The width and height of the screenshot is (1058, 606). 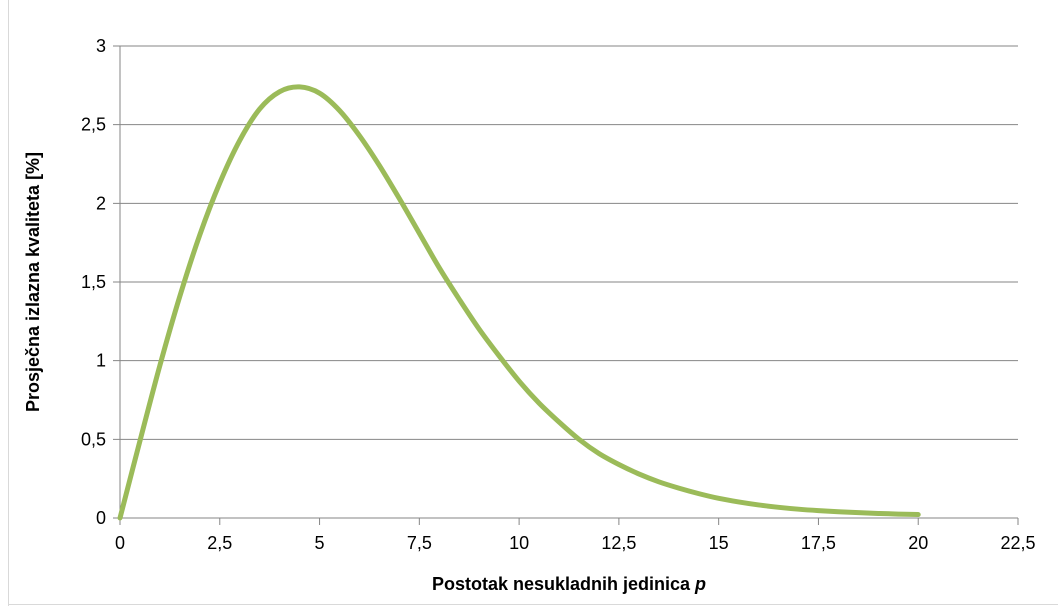 I want to click on y-tick-label: 1, so click(x=101, y=361).